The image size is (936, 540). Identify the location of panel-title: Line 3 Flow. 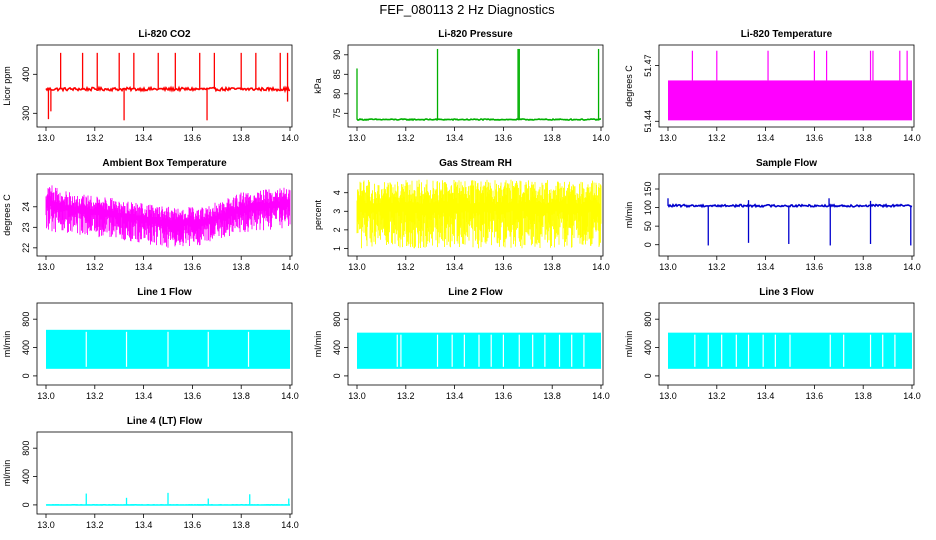
(786, 292).